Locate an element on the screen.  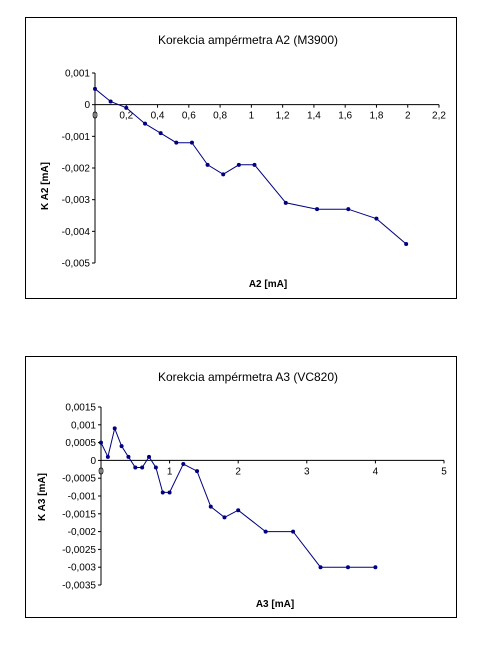
x-tick-label: 2,2 is located at coordinates (439, 116).